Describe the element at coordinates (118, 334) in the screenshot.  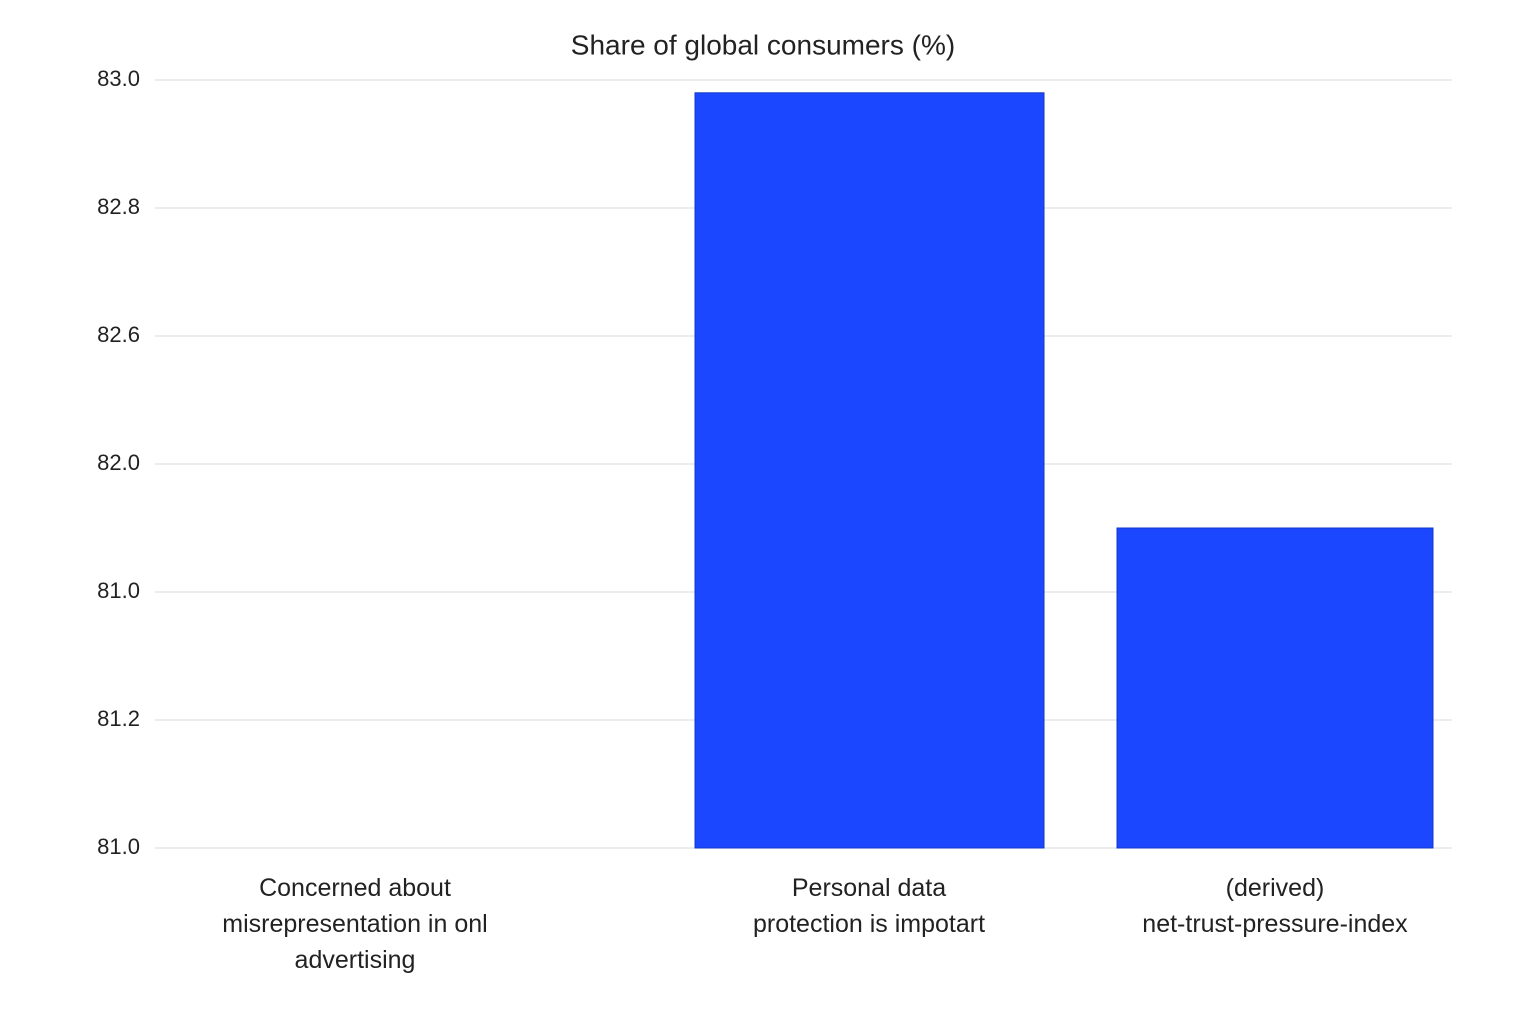
I see `y-tick-label: 82.6` at that location.